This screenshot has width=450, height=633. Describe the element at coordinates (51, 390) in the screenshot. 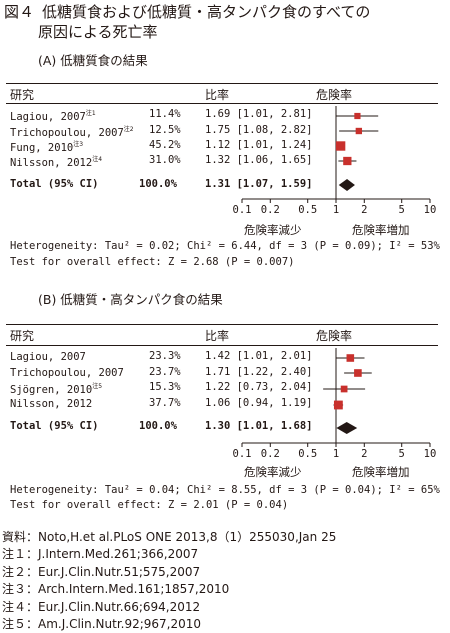

I see `study-name: Sjögren, 2010` at that location.